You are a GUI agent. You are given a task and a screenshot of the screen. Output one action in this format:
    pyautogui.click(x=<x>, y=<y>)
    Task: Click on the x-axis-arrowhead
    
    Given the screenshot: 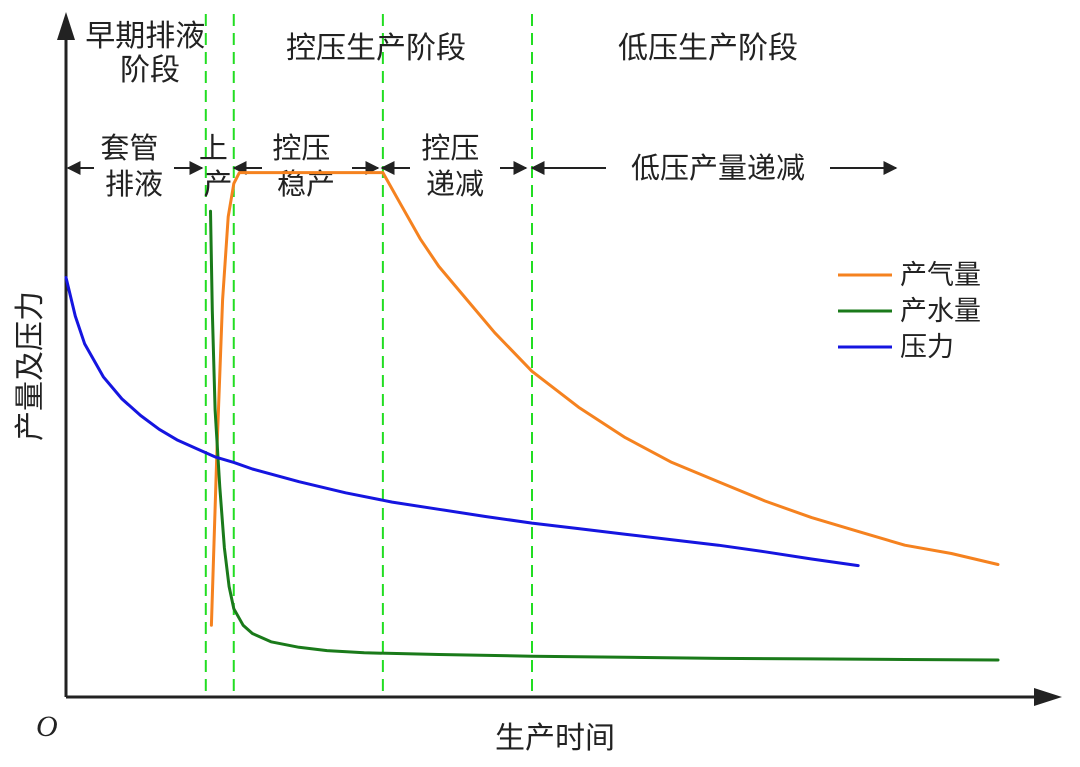 What is the action you would take?
    pyautogui.click(x=1048, y=697)
    